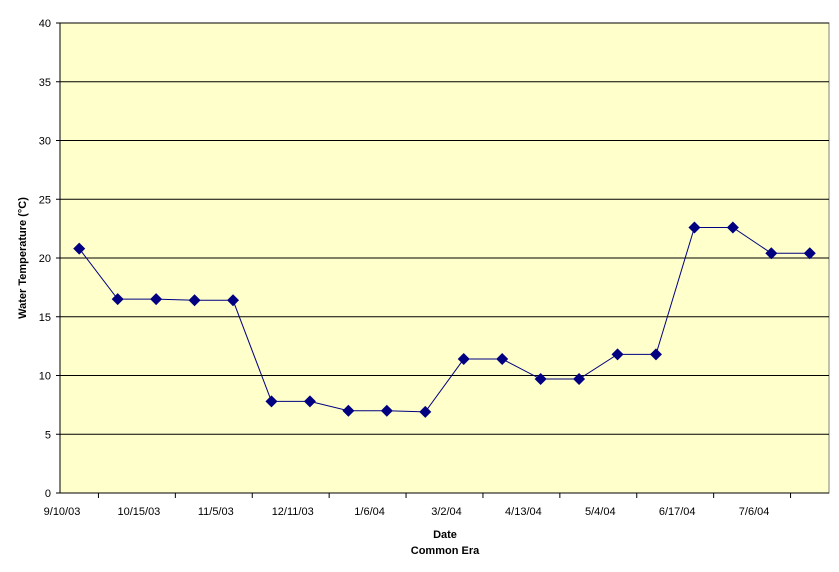  What do you see at coordinates (293, 512) in the screenshot?
I see `x-tick-label: 12/11/03` at bounding box center [293, 512].